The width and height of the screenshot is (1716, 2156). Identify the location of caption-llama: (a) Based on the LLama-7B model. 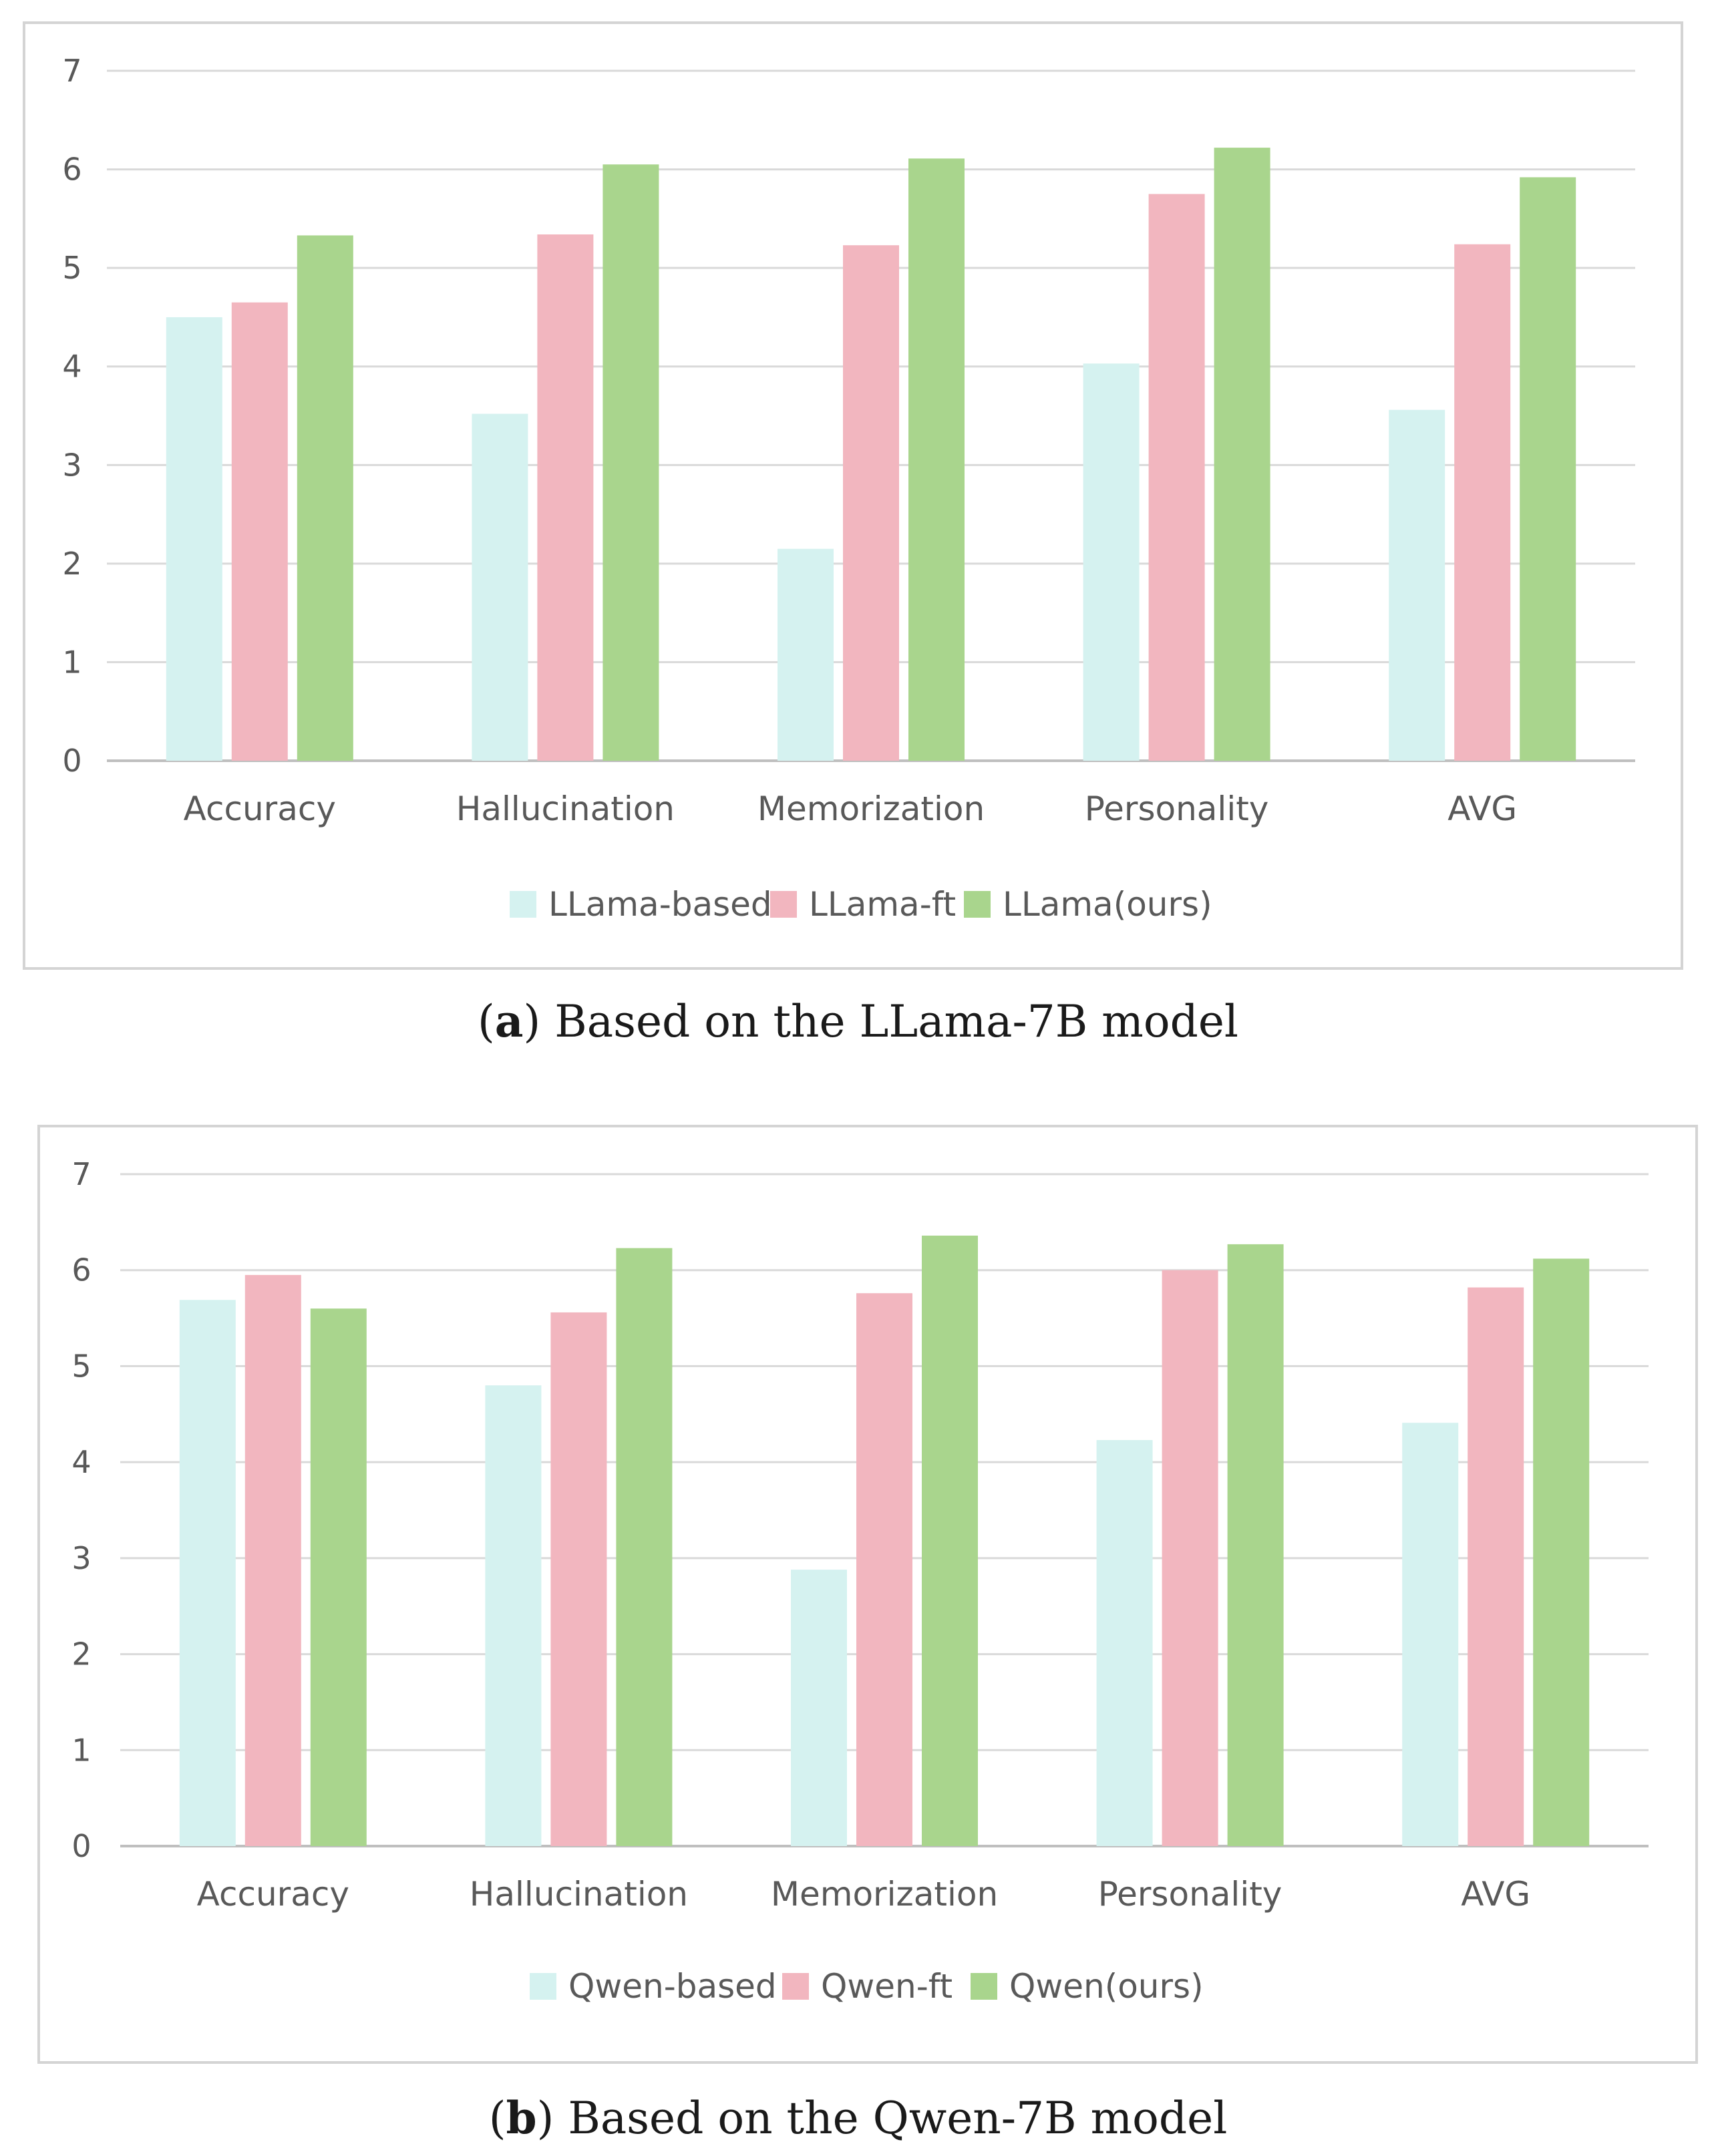
(858, 1021).